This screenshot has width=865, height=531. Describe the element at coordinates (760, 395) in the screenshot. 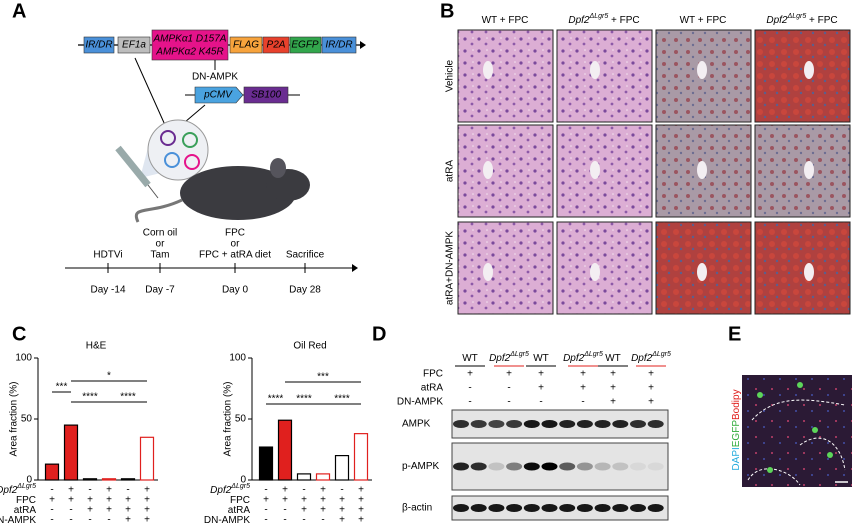

I see `egfp-cell` at that location.